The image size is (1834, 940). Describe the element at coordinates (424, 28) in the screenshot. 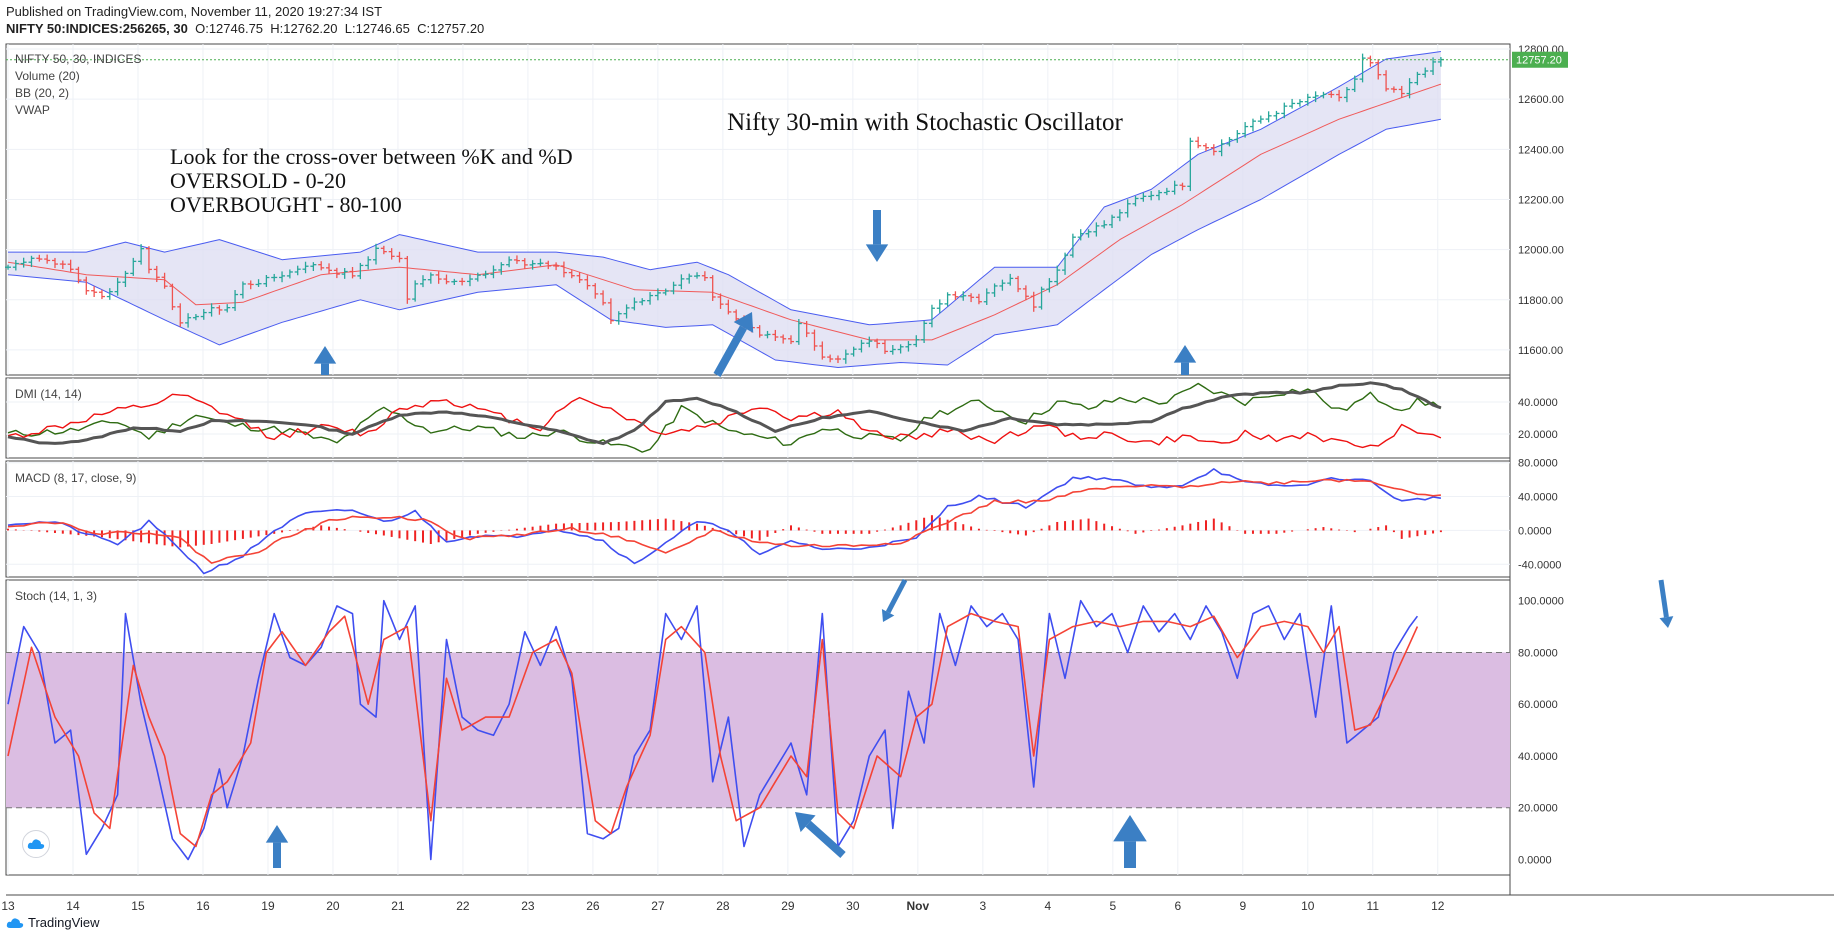

I see `close-label: C:` at that location.